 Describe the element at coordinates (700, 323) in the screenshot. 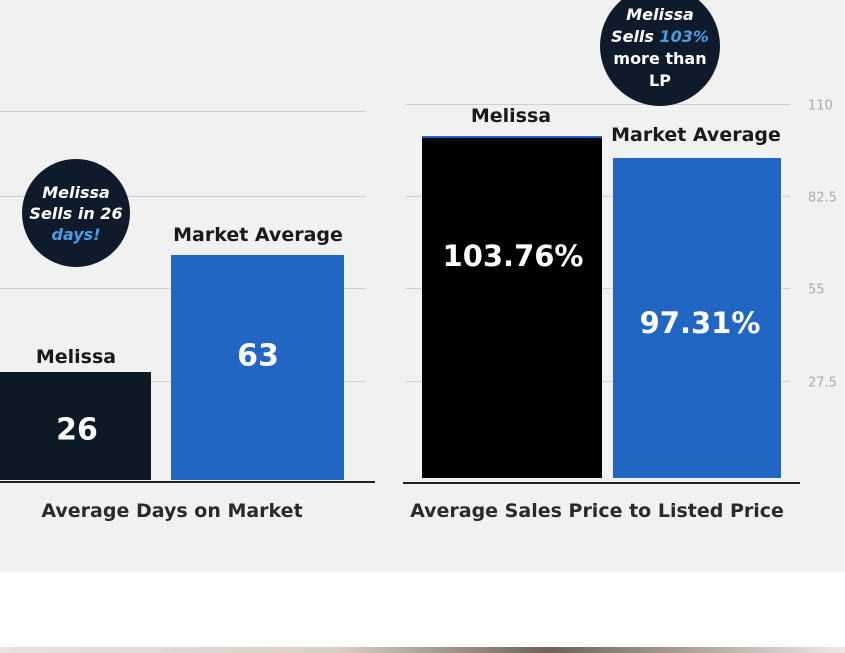

I see `value-market: 97.31%` at that location.